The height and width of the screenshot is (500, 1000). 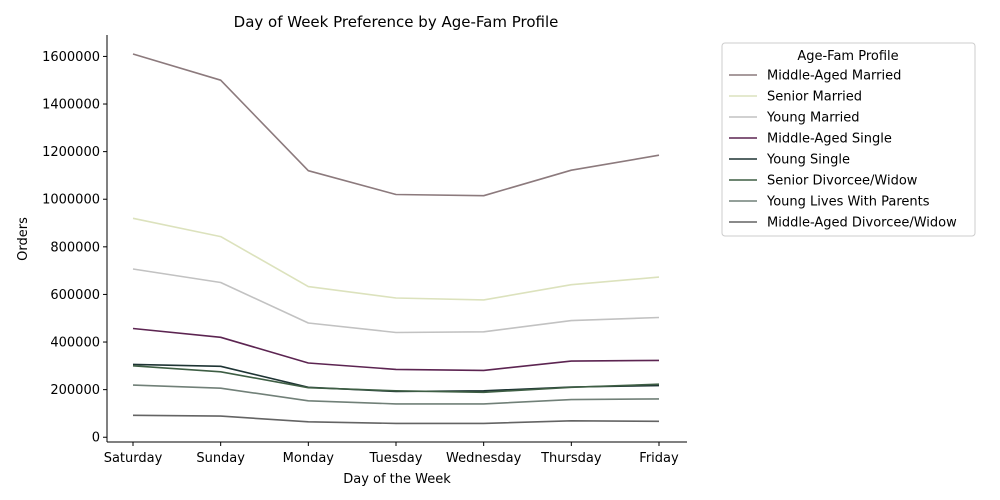 What do you see at coordinates (23, 239) in the screenshot?
I see `y-axis-label: Orders` at bounding box center [23, 239].